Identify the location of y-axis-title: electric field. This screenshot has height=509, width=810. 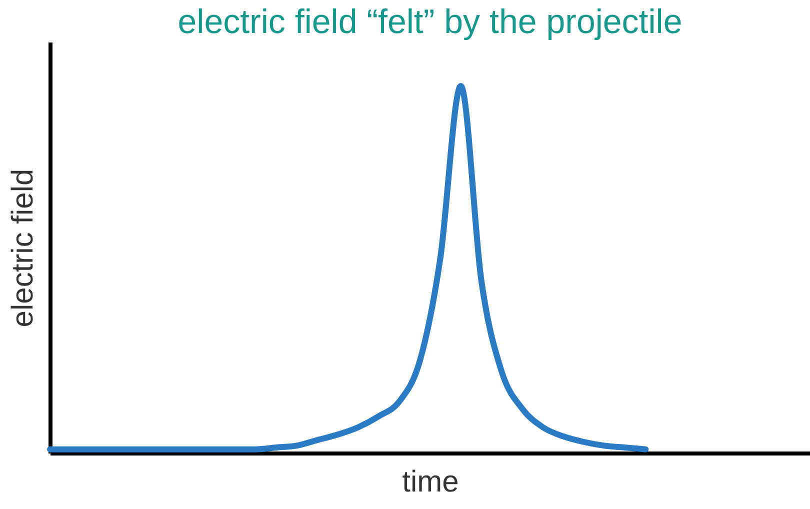
(23, 248).